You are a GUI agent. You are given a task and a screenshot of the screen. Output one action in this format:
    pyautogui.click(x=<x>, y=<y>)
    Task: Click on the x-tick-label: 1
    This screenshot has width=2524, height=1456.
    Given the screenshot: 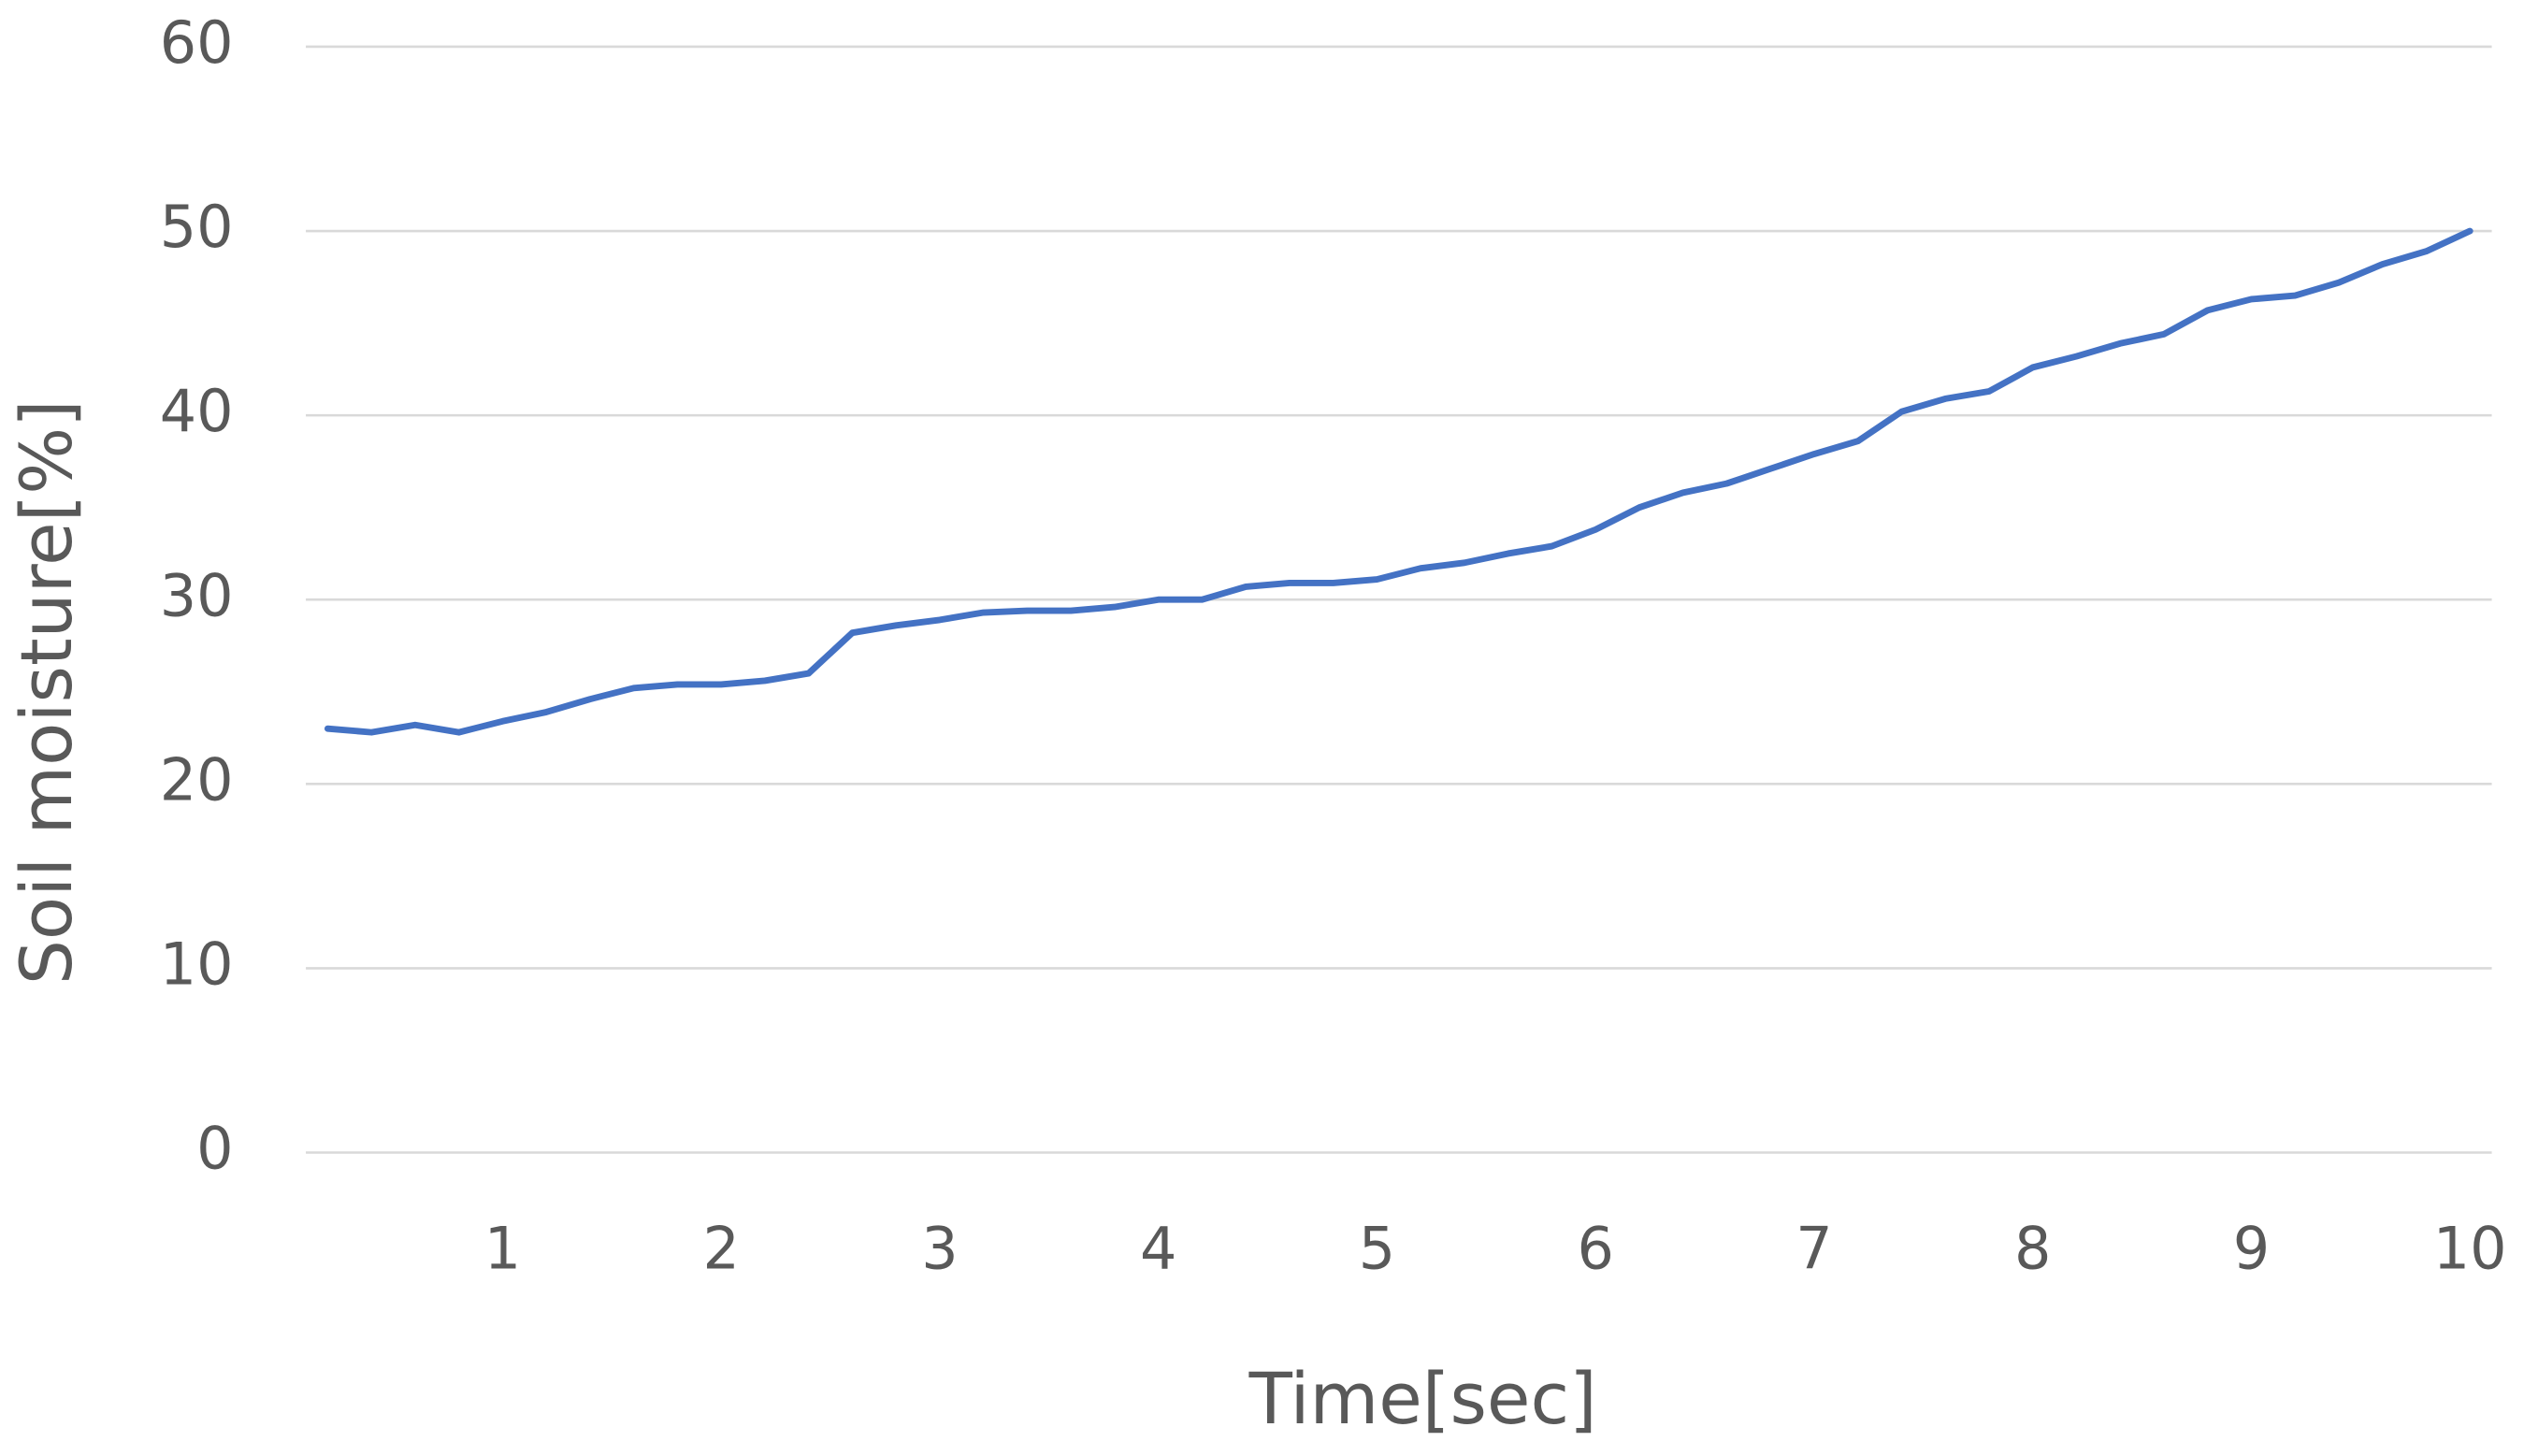 What is the action you would take?
    pyautogui.click(x=502, y=1248)
    